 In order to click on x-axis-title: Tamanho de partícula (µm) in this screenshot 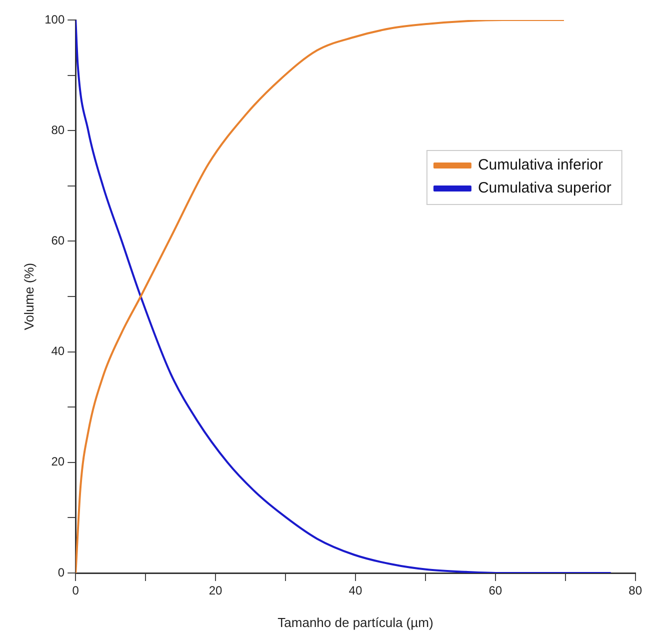, I will do `click(356, 622)`.